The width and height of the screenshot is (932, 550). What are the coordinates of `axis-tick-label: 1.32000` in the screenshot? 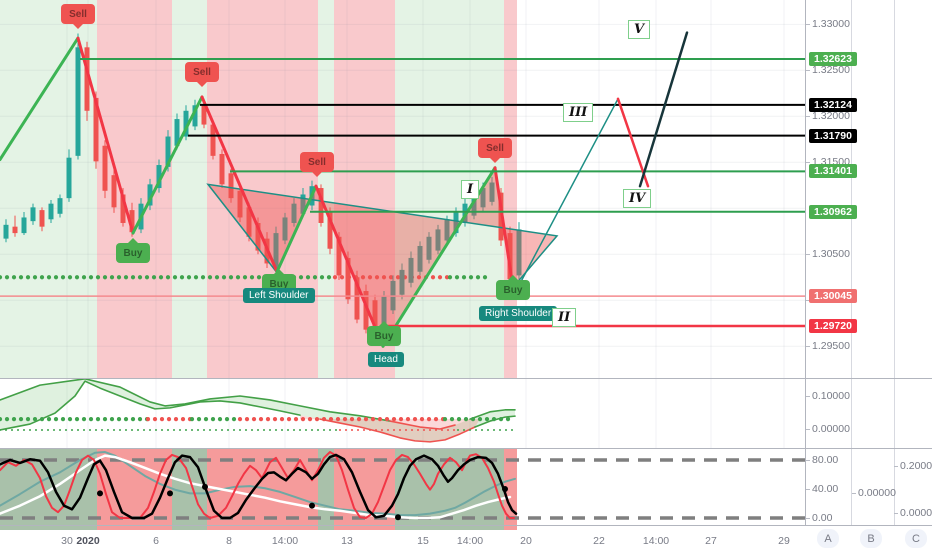 It's located at (828, 116).